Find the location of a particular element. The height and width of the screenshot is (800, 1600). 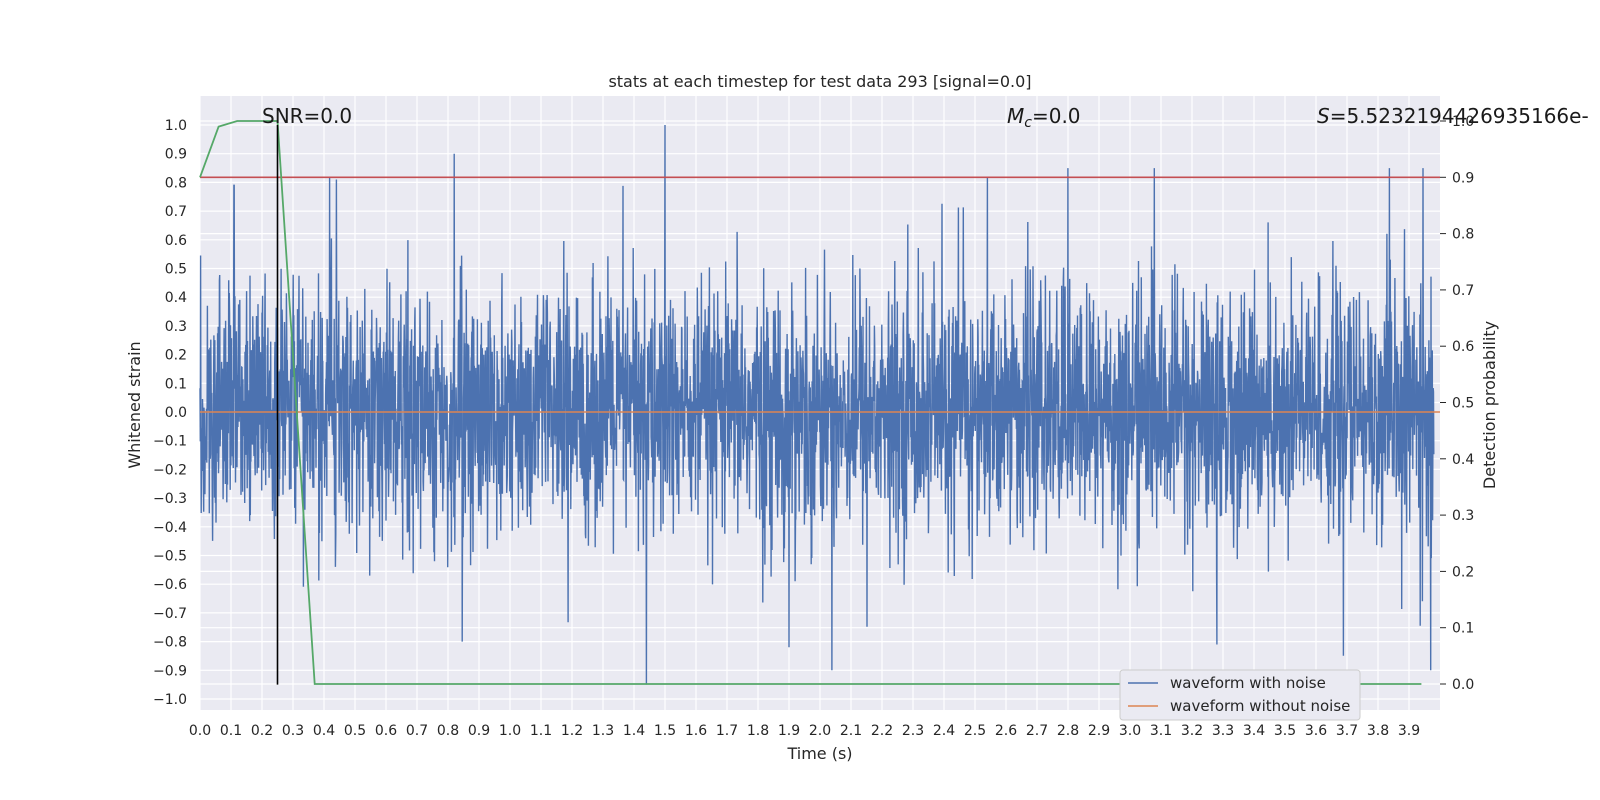

y-tick-label: −0.8 is located at coordinates (170, 643).